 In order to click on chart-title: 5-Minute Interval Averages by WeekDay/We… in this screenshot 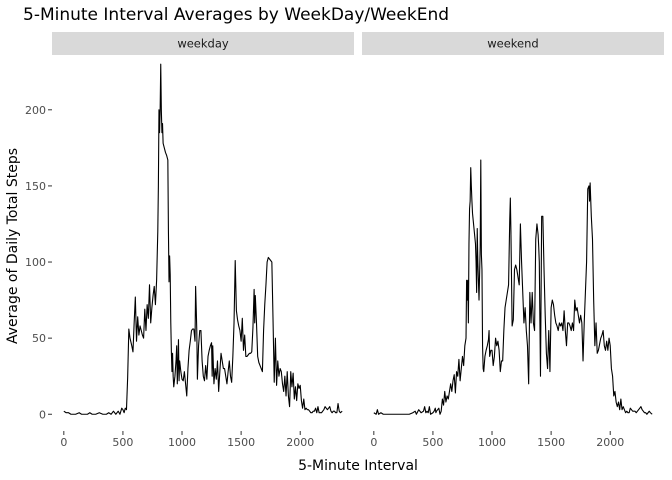, I will do `click(236, 15)`.